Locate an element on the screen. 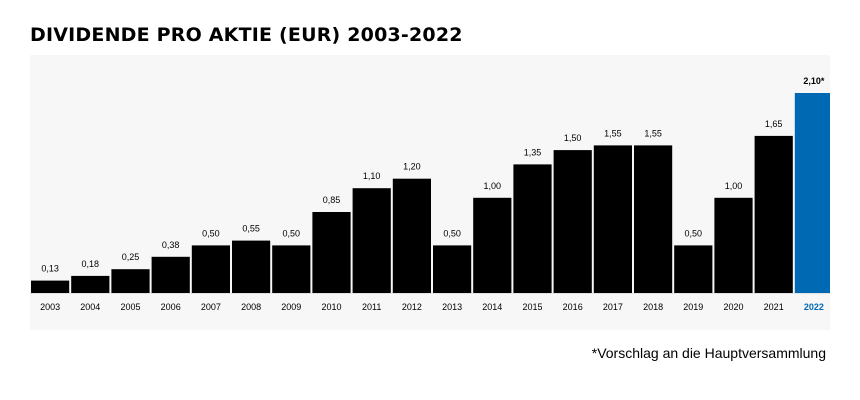 The width and height of the screenshot is (860, 400). x-tick-label-2016: 2016 is located at coordinates (573, 307).